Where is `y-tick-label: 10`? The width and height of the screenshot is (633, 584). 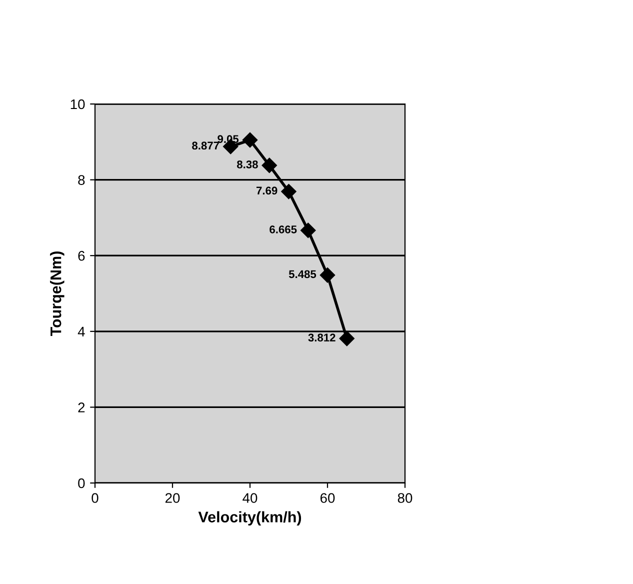
y-tick-label: 10 is located at coordinates (77, 104).